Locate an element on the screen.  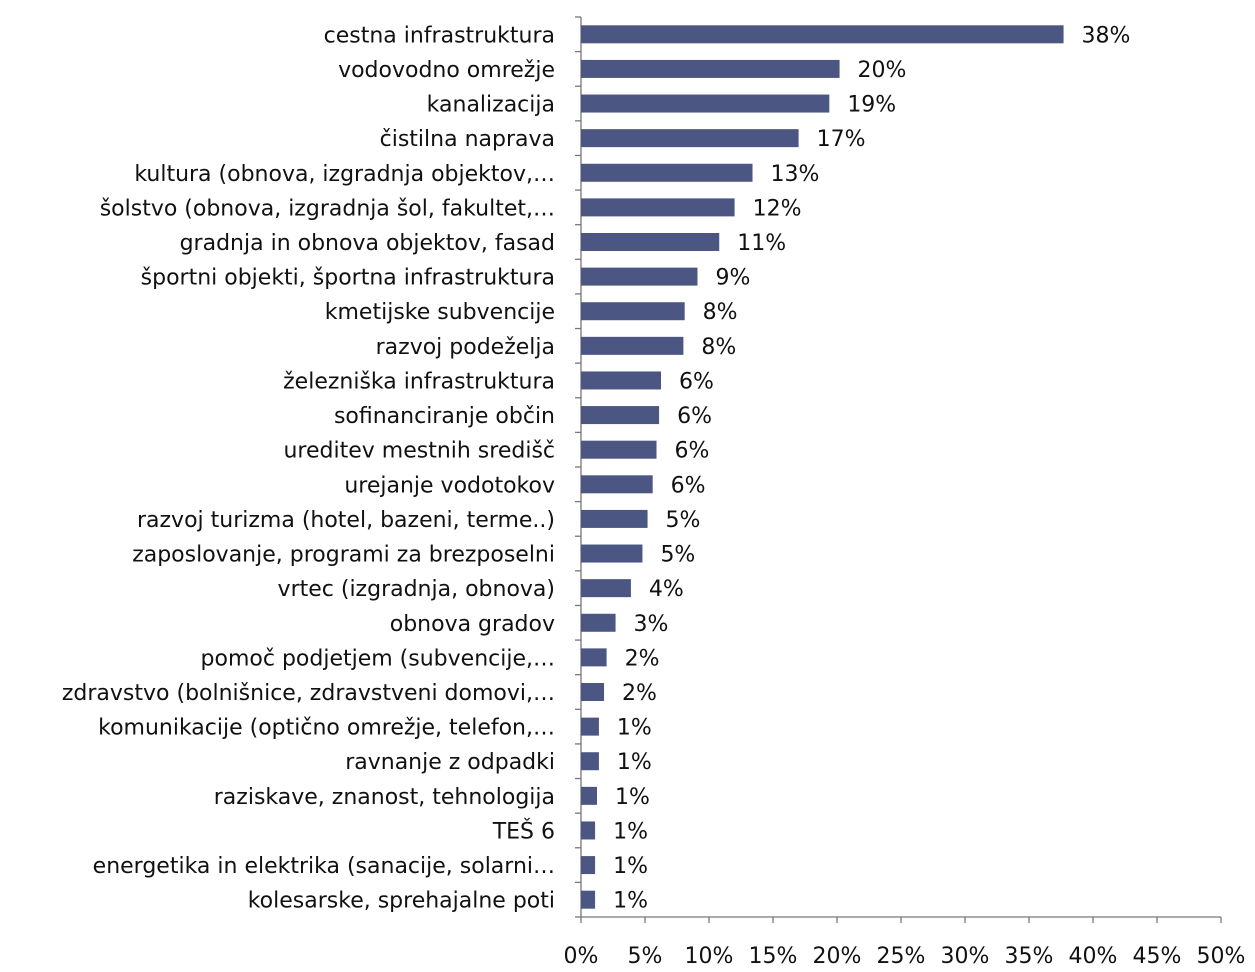
category-label: železniška infrastruktura is located at coordinates (419, 381).